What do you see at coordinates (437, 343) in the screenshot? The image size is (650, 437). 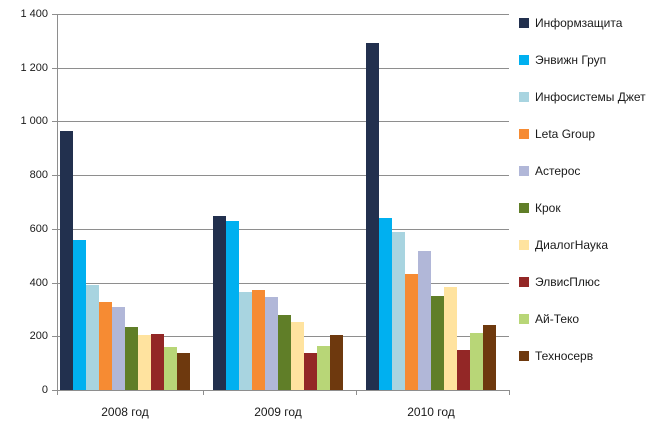 I see `bar-Крок-2010 год` at bounding box center [437, 343].